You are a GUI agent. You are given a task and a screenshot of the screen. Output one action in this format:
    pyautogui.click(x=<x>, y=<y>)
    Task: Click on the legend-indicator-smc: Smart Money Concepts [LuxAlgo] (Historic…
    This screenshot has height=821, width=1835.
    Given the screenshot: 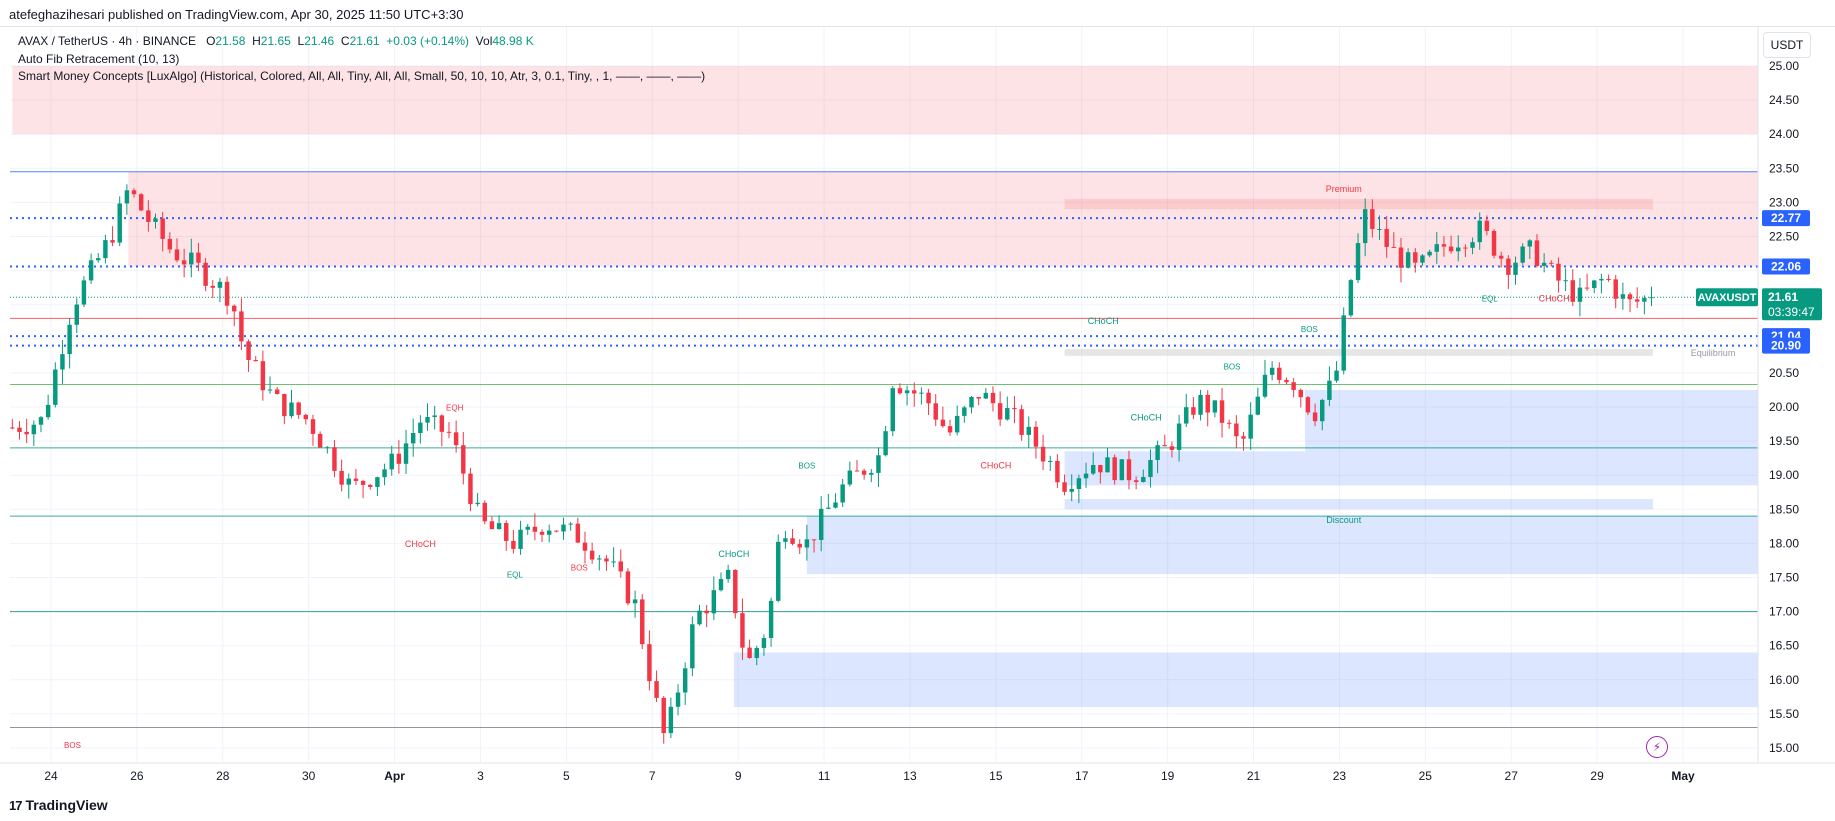 What is the action you would take?
    pyautogui.click(x=362, y=76)
    